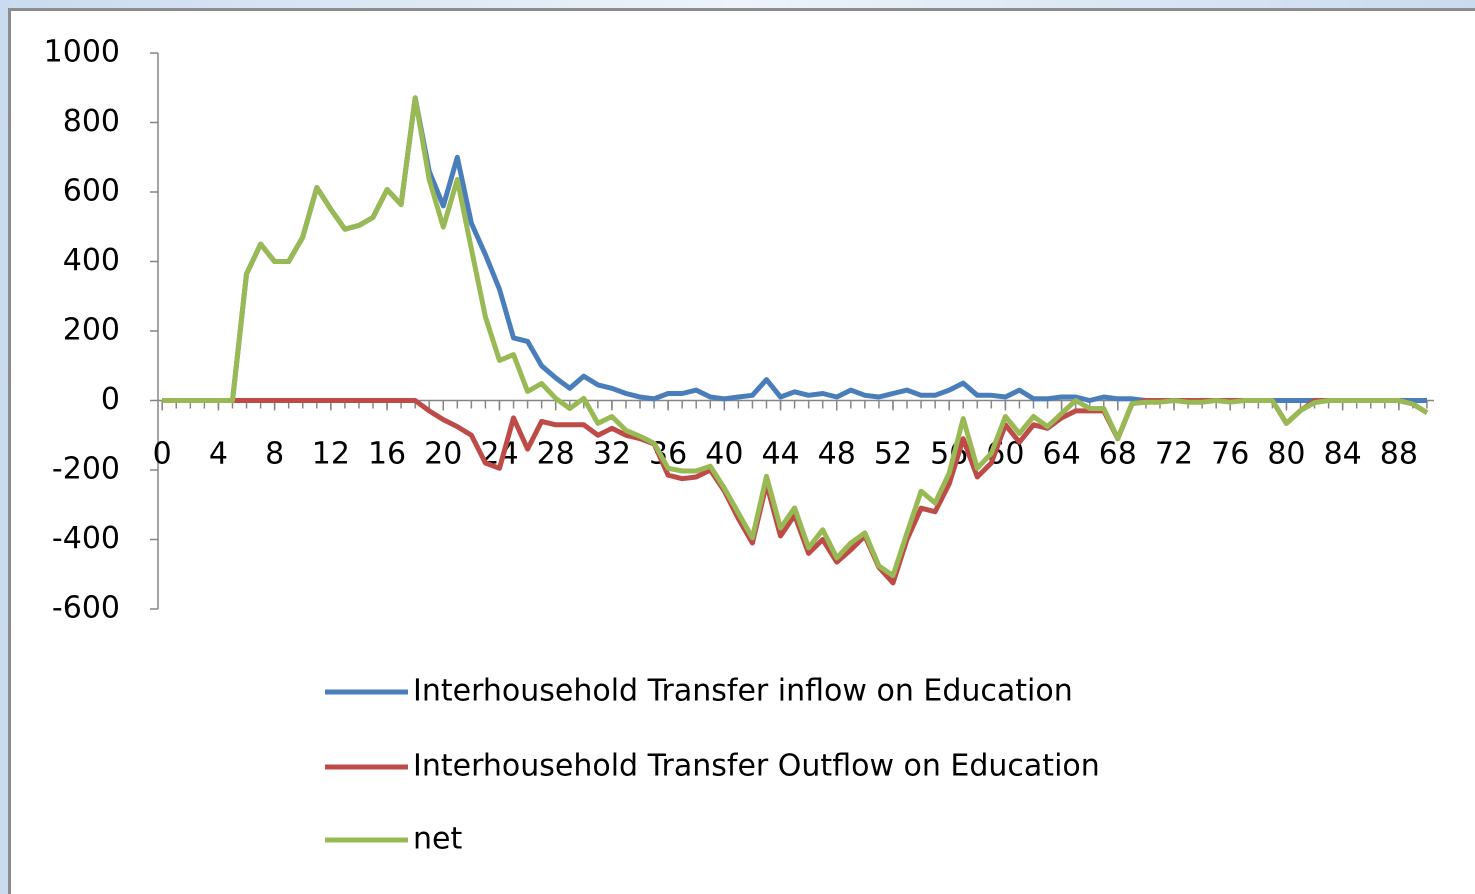  I want to click on x-tick-label: 8, so click(274, 454).